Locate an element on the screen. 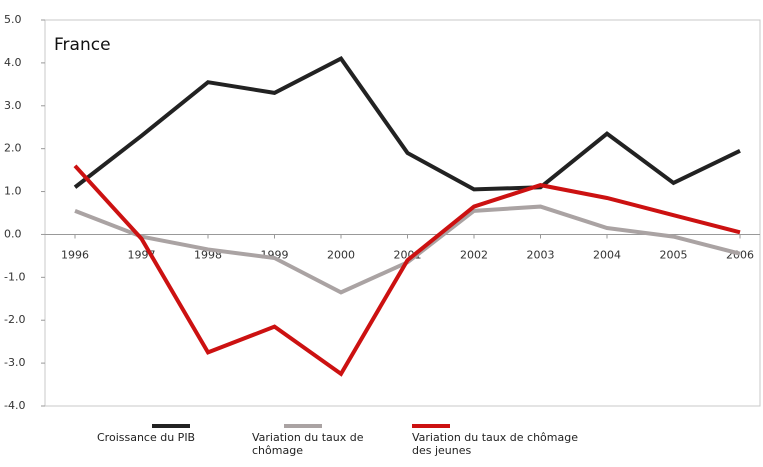 This screenshot has width=763, height=467. x-tick-label: 1996 is located at coordinates (75, 254).